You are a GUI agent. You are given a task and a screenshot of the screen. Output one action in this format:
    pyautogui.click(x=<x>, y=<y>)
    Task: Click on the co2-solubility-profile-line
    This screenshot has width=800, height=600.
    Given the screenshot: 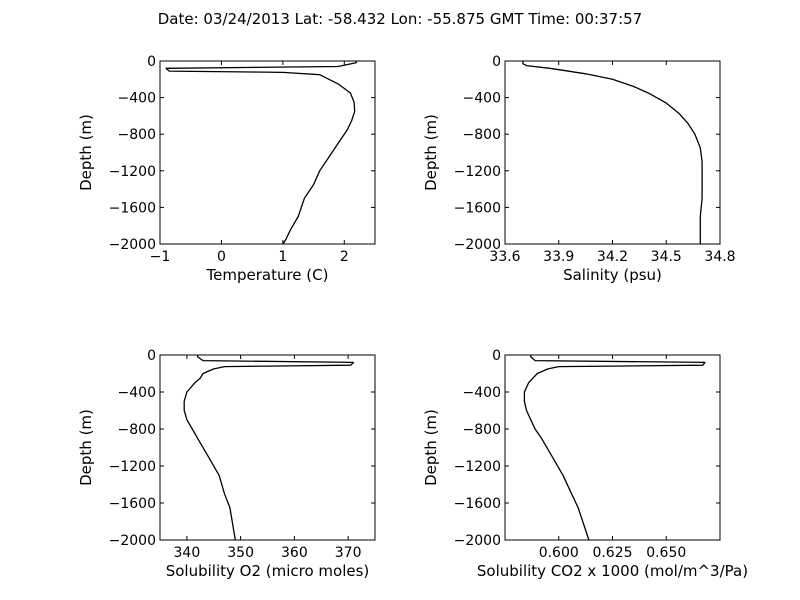 What is the action you would take?
    pyautogui.click(x=614, y=448)
    